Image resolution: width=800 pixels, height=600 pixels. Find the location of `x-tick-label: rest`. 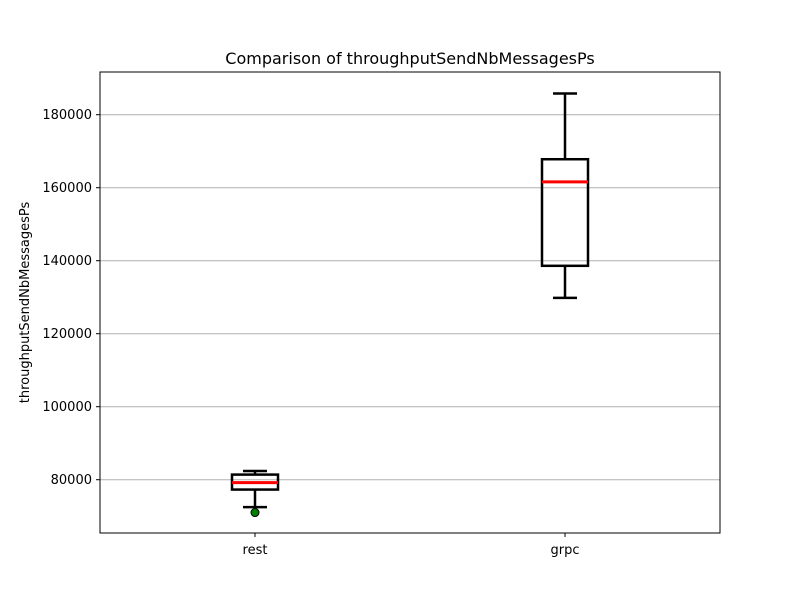

x-tick-label: rest is located at coordinates (255, 550).